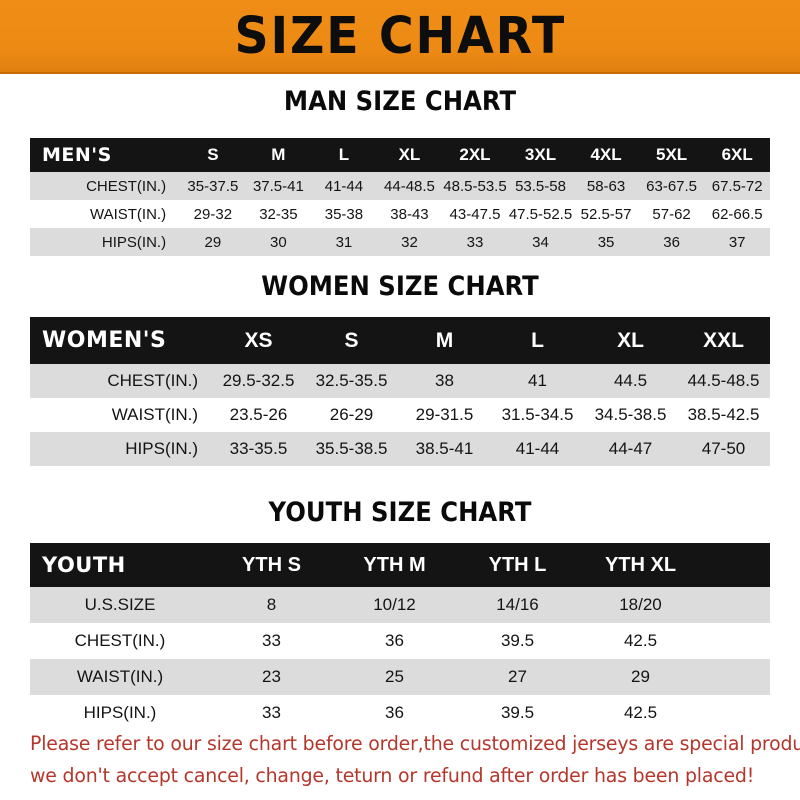 This screenshot has width=800, height=800. I want to click on table-cell: 44.5, so click(630, 380).